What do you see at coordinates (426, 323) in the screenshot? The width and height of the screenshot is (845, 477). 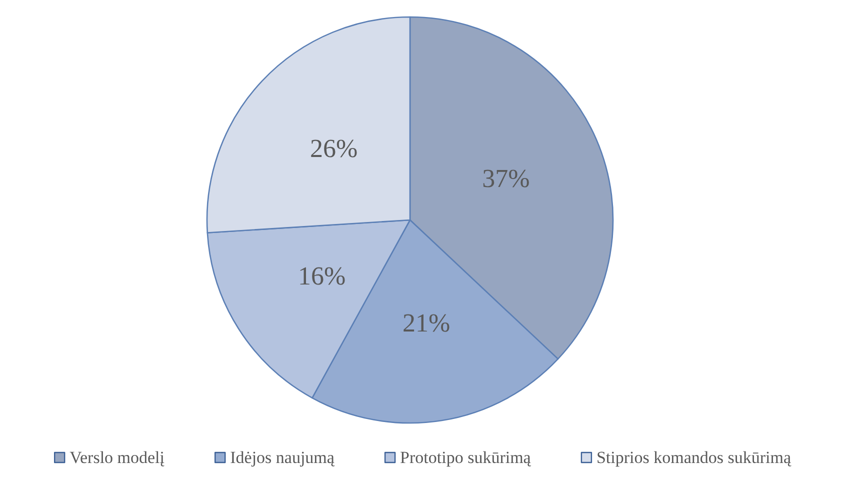 I see `data-label: 21%` at bounding box center [426, 323].